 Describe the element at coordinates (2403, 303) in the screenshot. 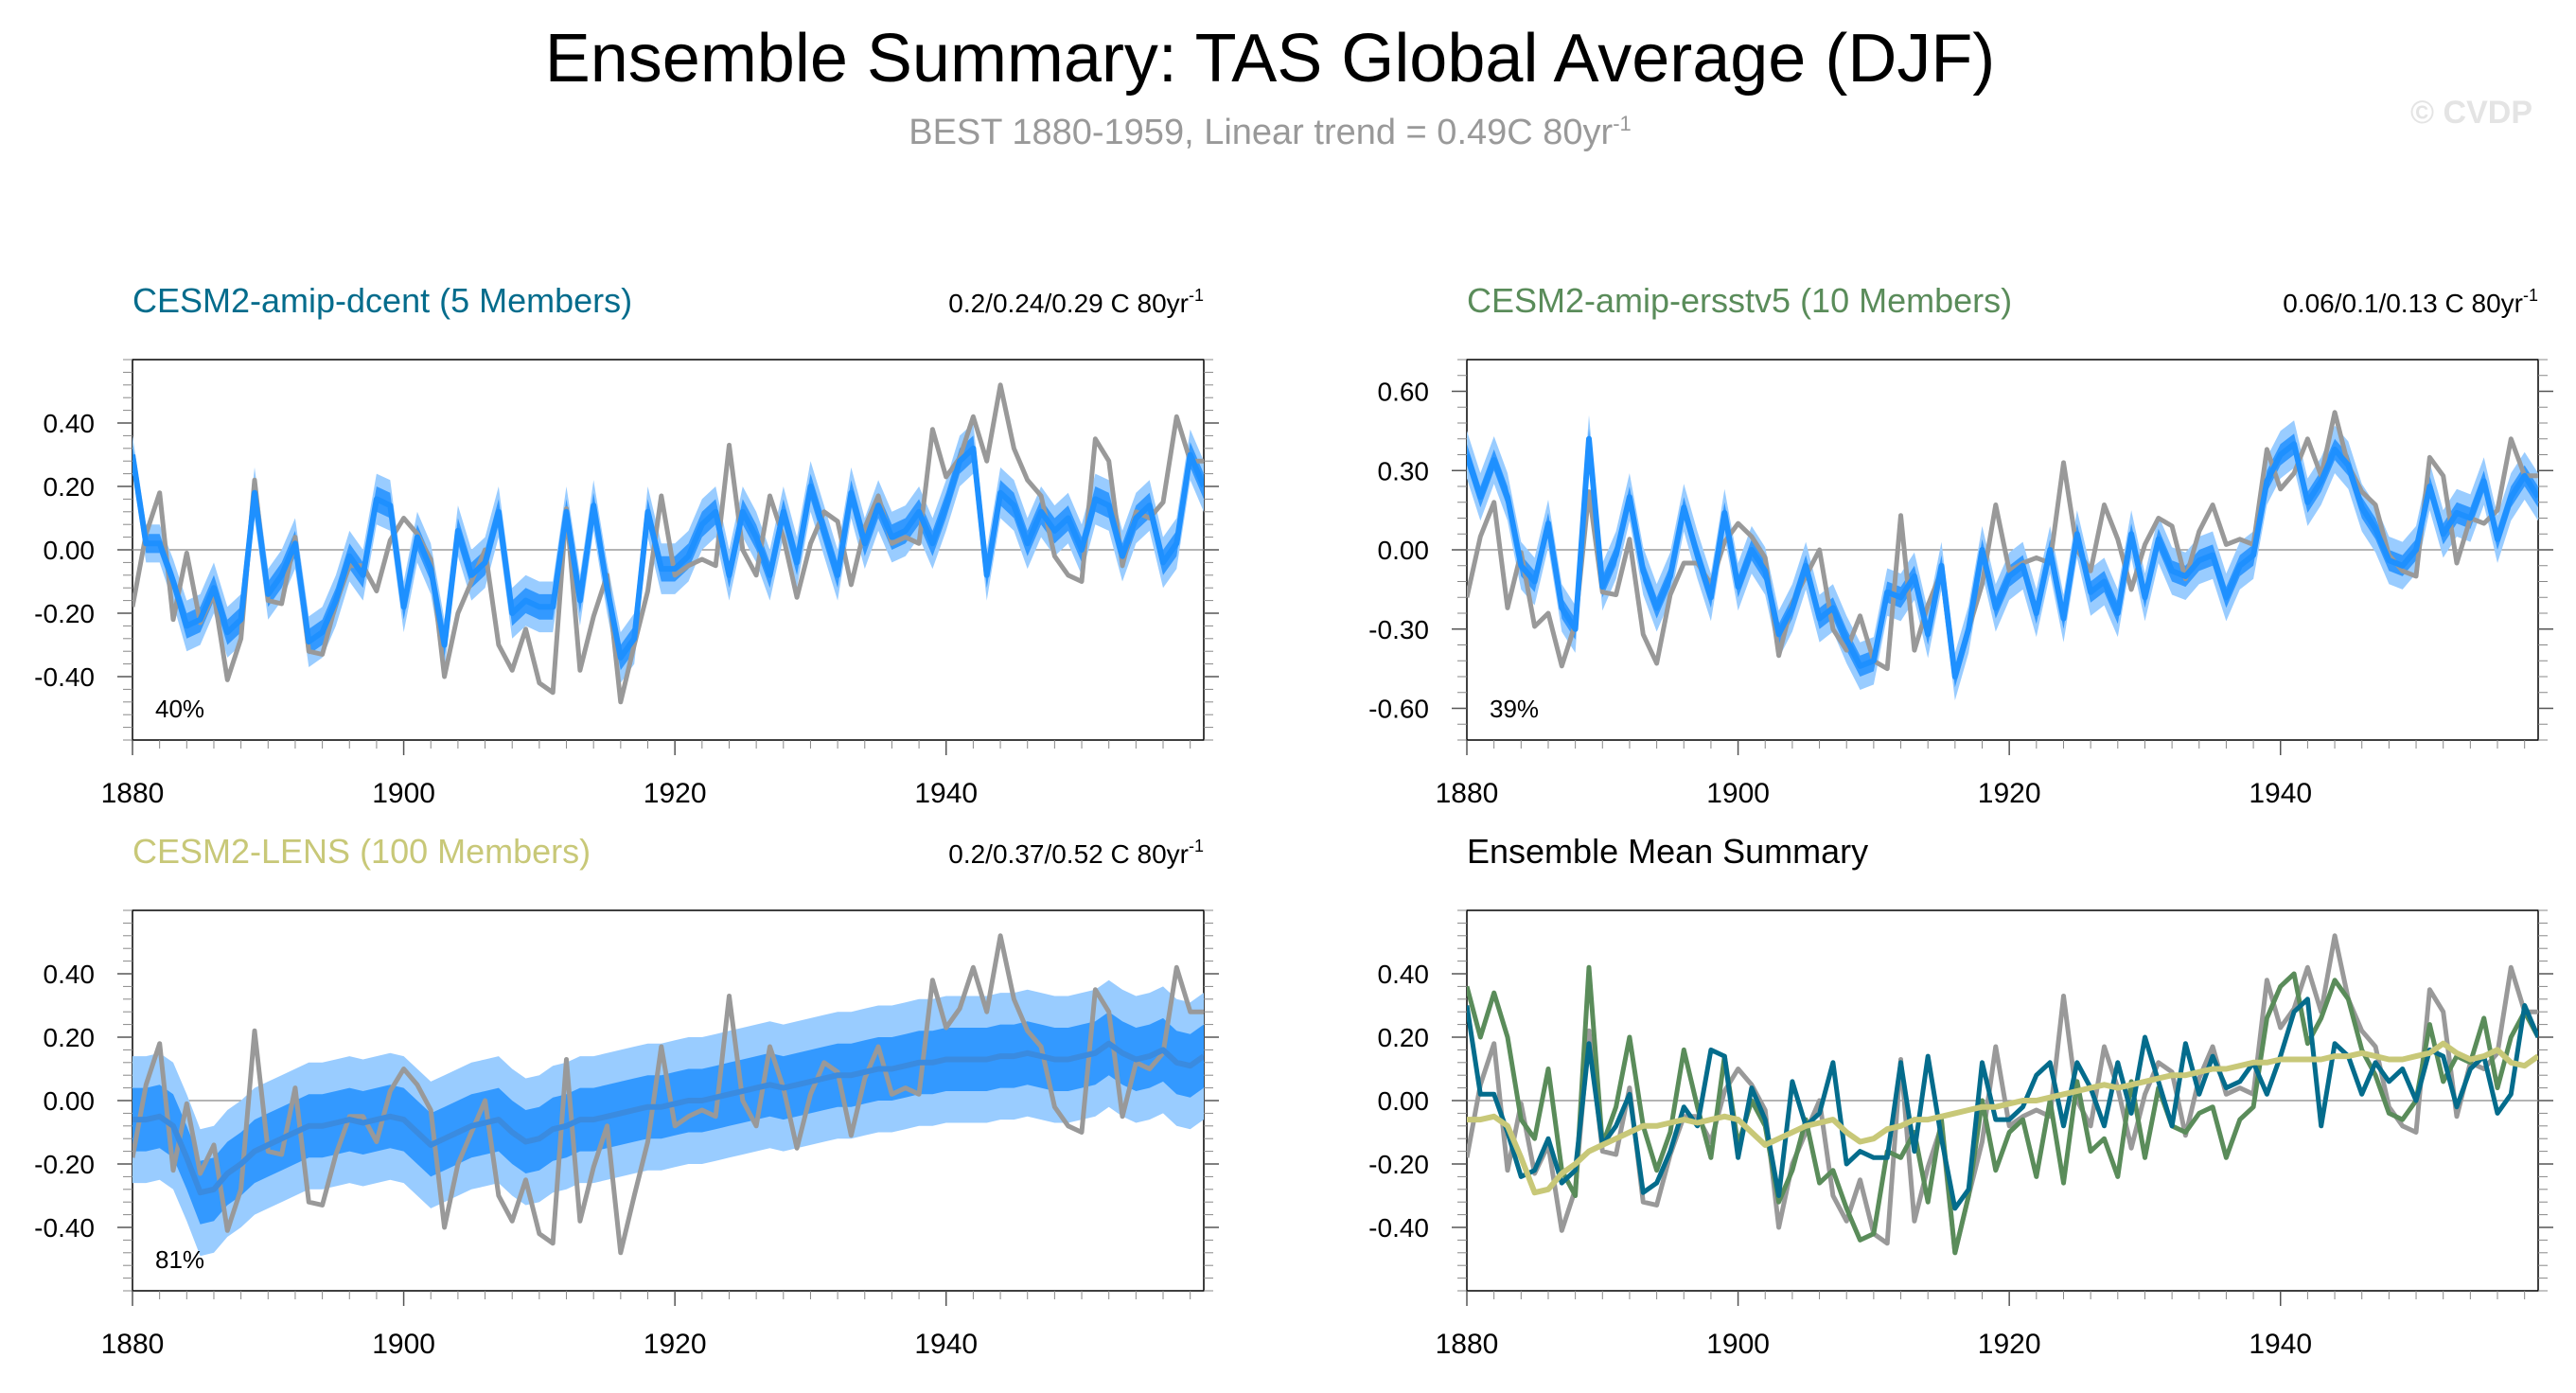

I see `trend-text: 0.06/0.1/0.13 C 80yr` at that location.